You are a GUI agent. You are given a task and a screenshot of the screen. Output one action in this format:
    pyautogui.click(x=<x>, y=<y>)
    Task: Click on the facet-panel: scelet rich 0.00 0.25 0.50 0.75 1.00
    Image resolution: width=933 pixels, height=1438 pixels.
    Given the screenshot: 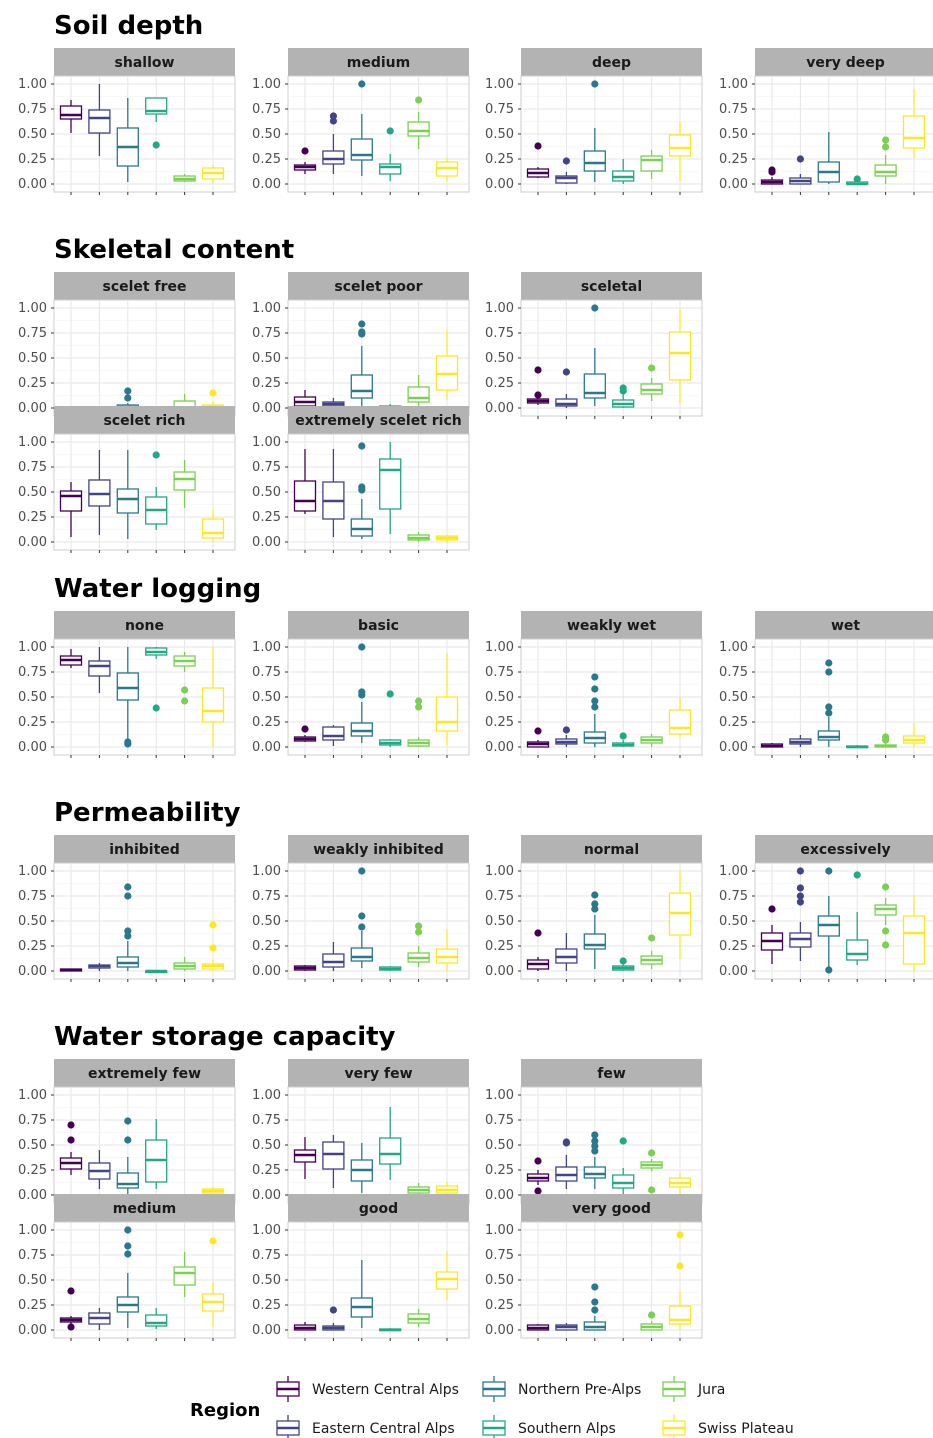 What is the action you would take?
    pyautogui.click(x=127, y=479)
    